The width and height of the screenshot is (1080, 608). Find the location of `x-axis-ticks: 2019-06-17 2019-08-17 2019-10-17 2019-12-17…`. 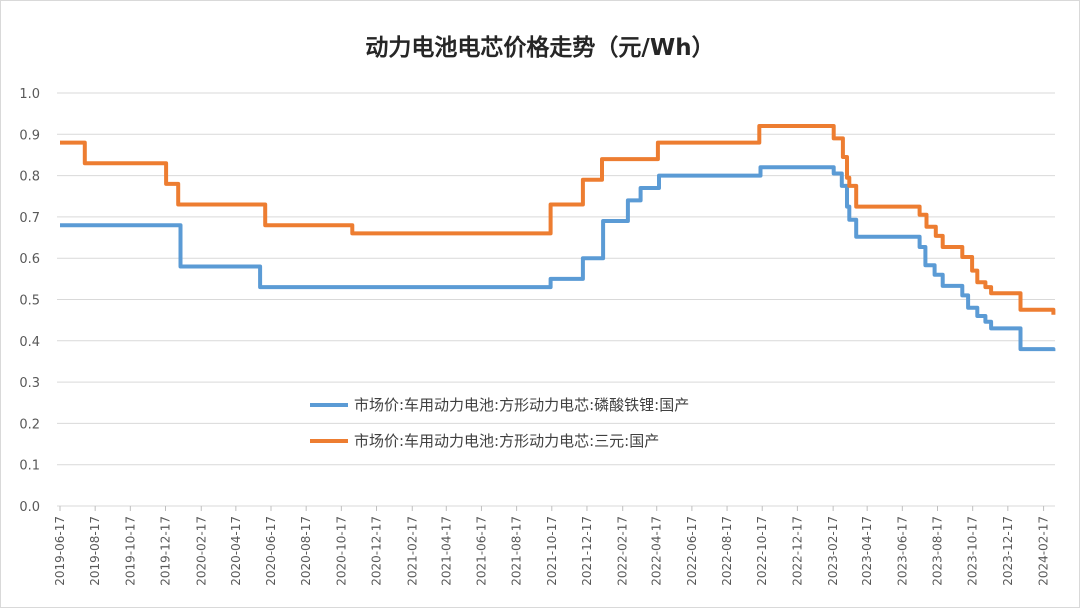

x-axis-ticks: 2019-06-17 2019-08-17 2019-10-17 2019-12-17… is located at coordinates (552, 546).